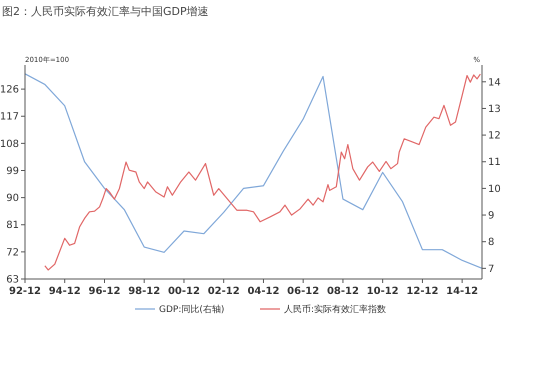 Image resolution: width=550 pixels, height=367 pixels. What do you see at coordinates (105, 11) in the screenshot?
I see `chart-title: 图2：人民币实际有效汇率与中国GDP增速` at bounding box center [105, 11].